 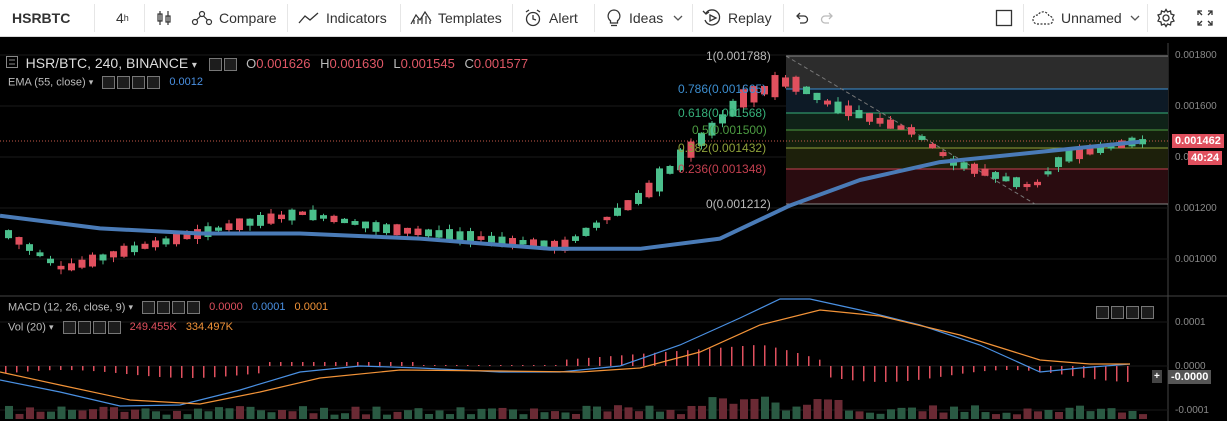 I want to click on ideas-button: Ideas, so click(x=644, y=18).